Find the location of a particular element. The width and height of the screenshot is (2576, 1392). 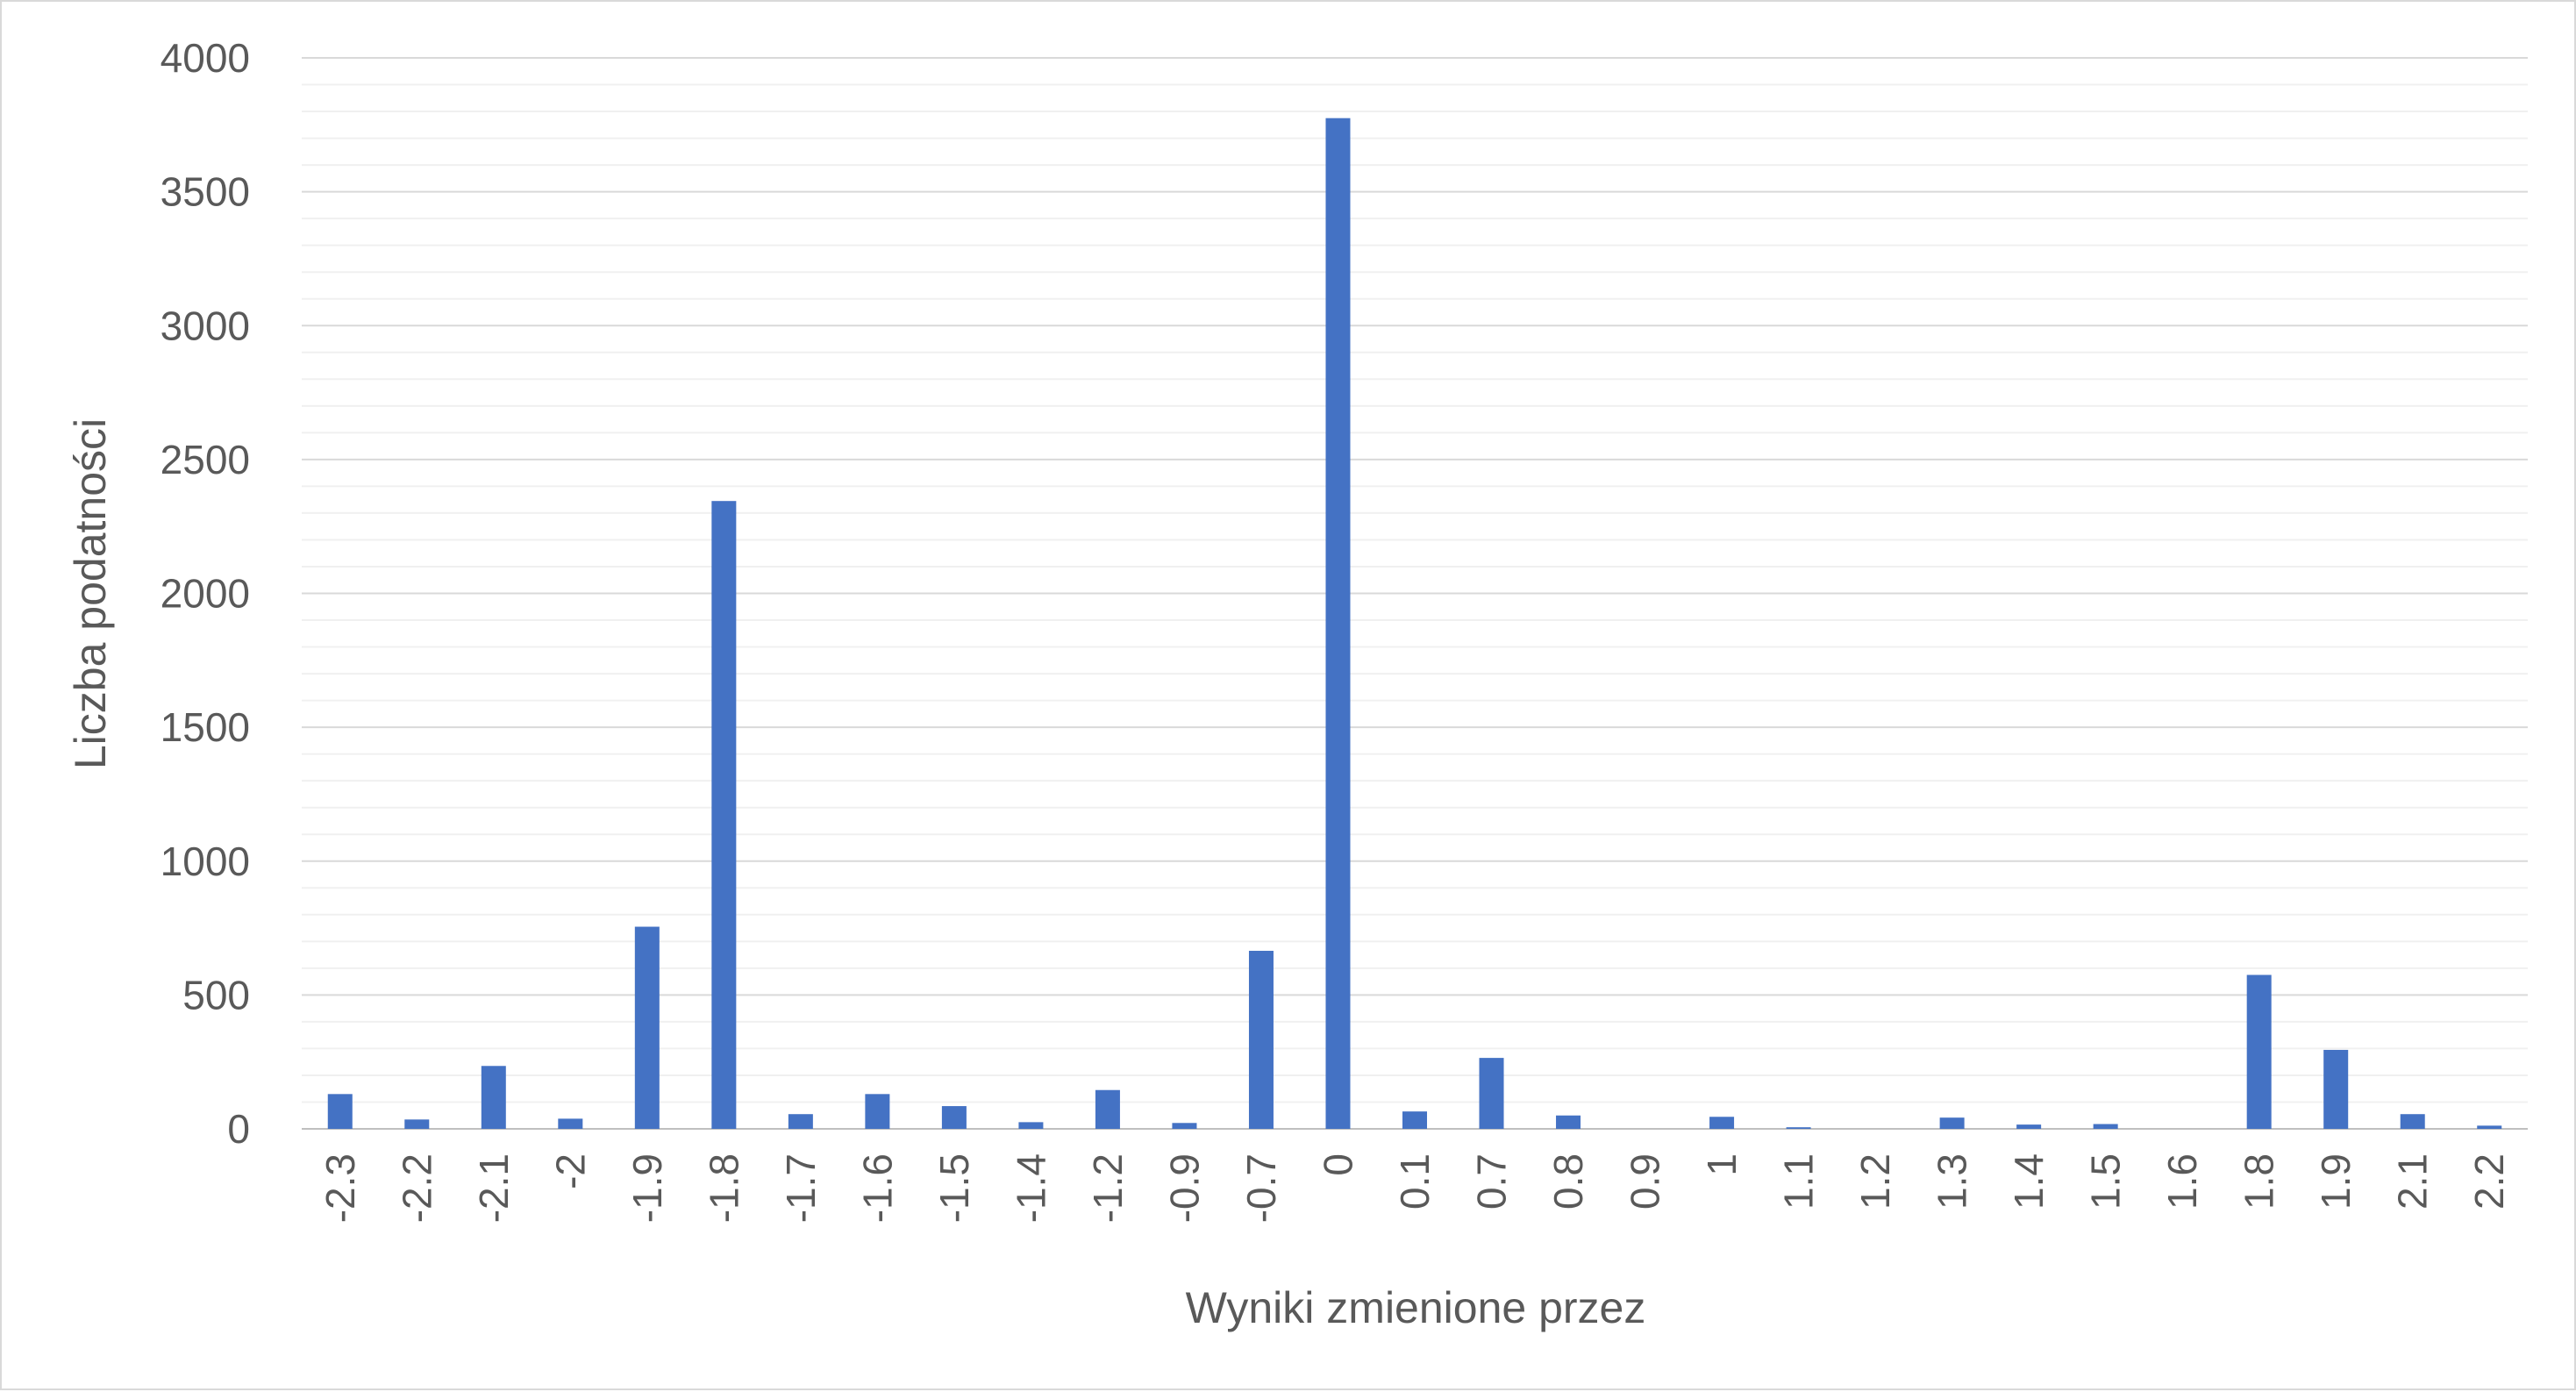

x-tick-label: -2.2 is located at coordinates (417, 1188).